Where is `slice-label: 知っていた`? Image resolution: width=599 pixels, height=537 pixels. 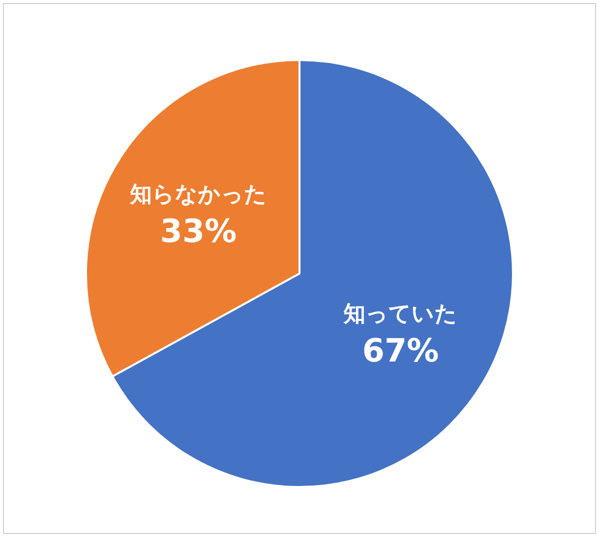 slice-label: 知っていた is located at coordinates (400, 314).